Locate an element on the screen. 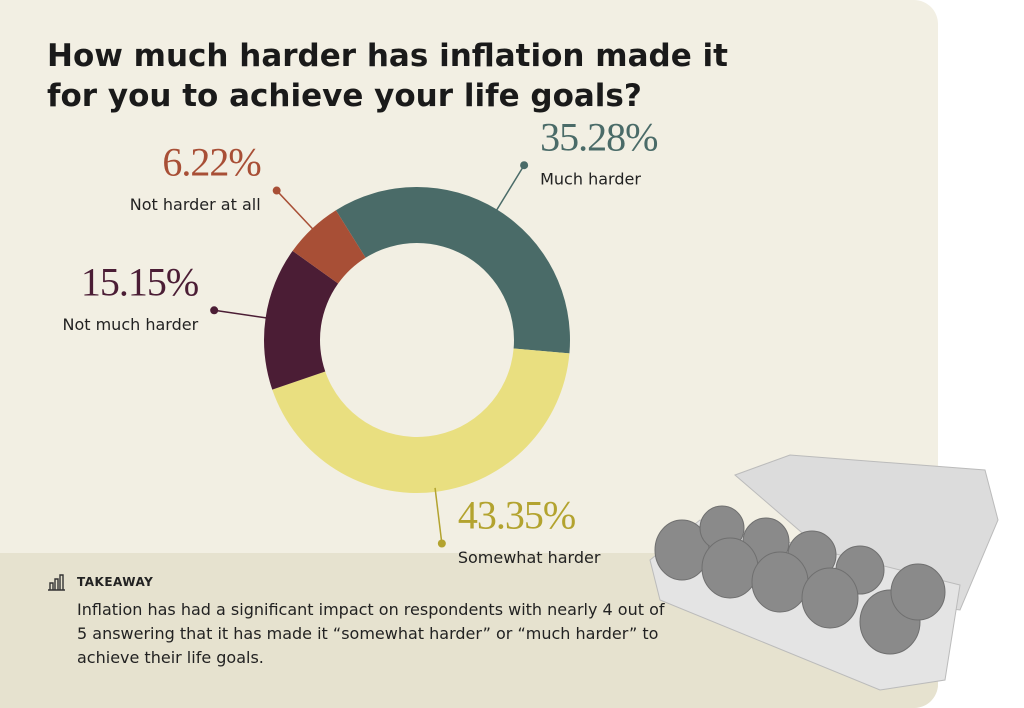  category-label: Somewhat harder is located at coordinates (529, 557).